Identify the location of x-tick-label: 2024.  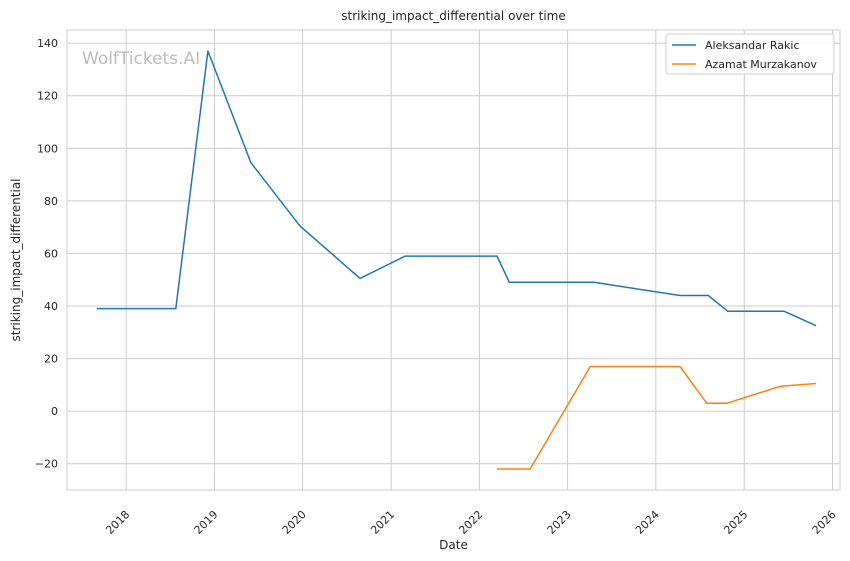
(647, 522).